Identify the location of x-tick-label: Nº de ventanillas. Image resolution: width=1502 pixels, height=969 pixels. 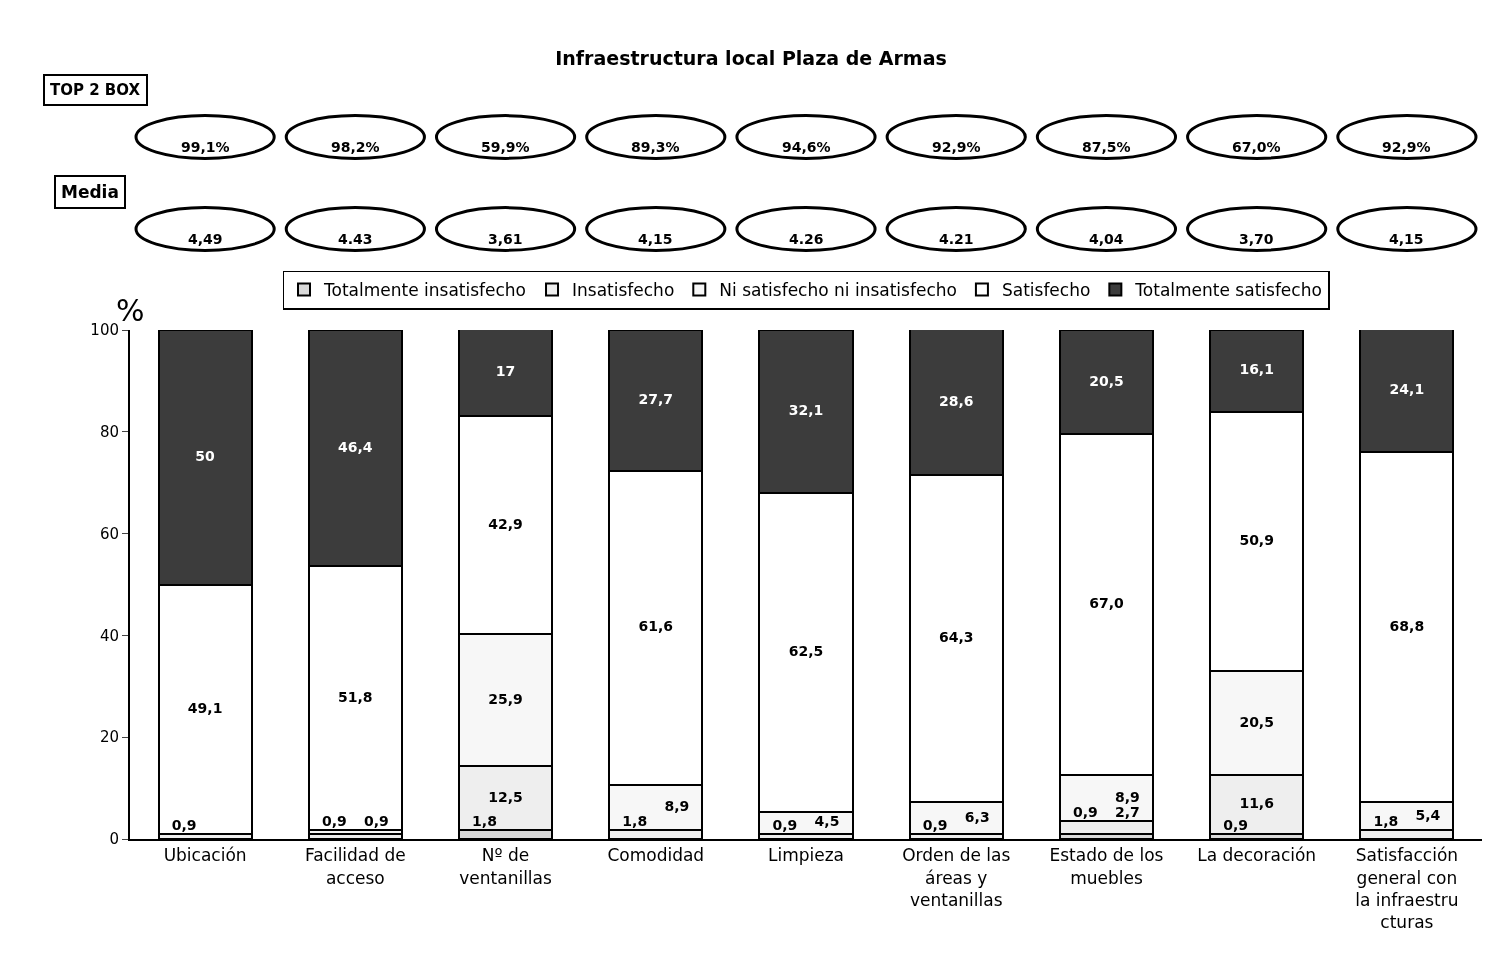
(505, 866).